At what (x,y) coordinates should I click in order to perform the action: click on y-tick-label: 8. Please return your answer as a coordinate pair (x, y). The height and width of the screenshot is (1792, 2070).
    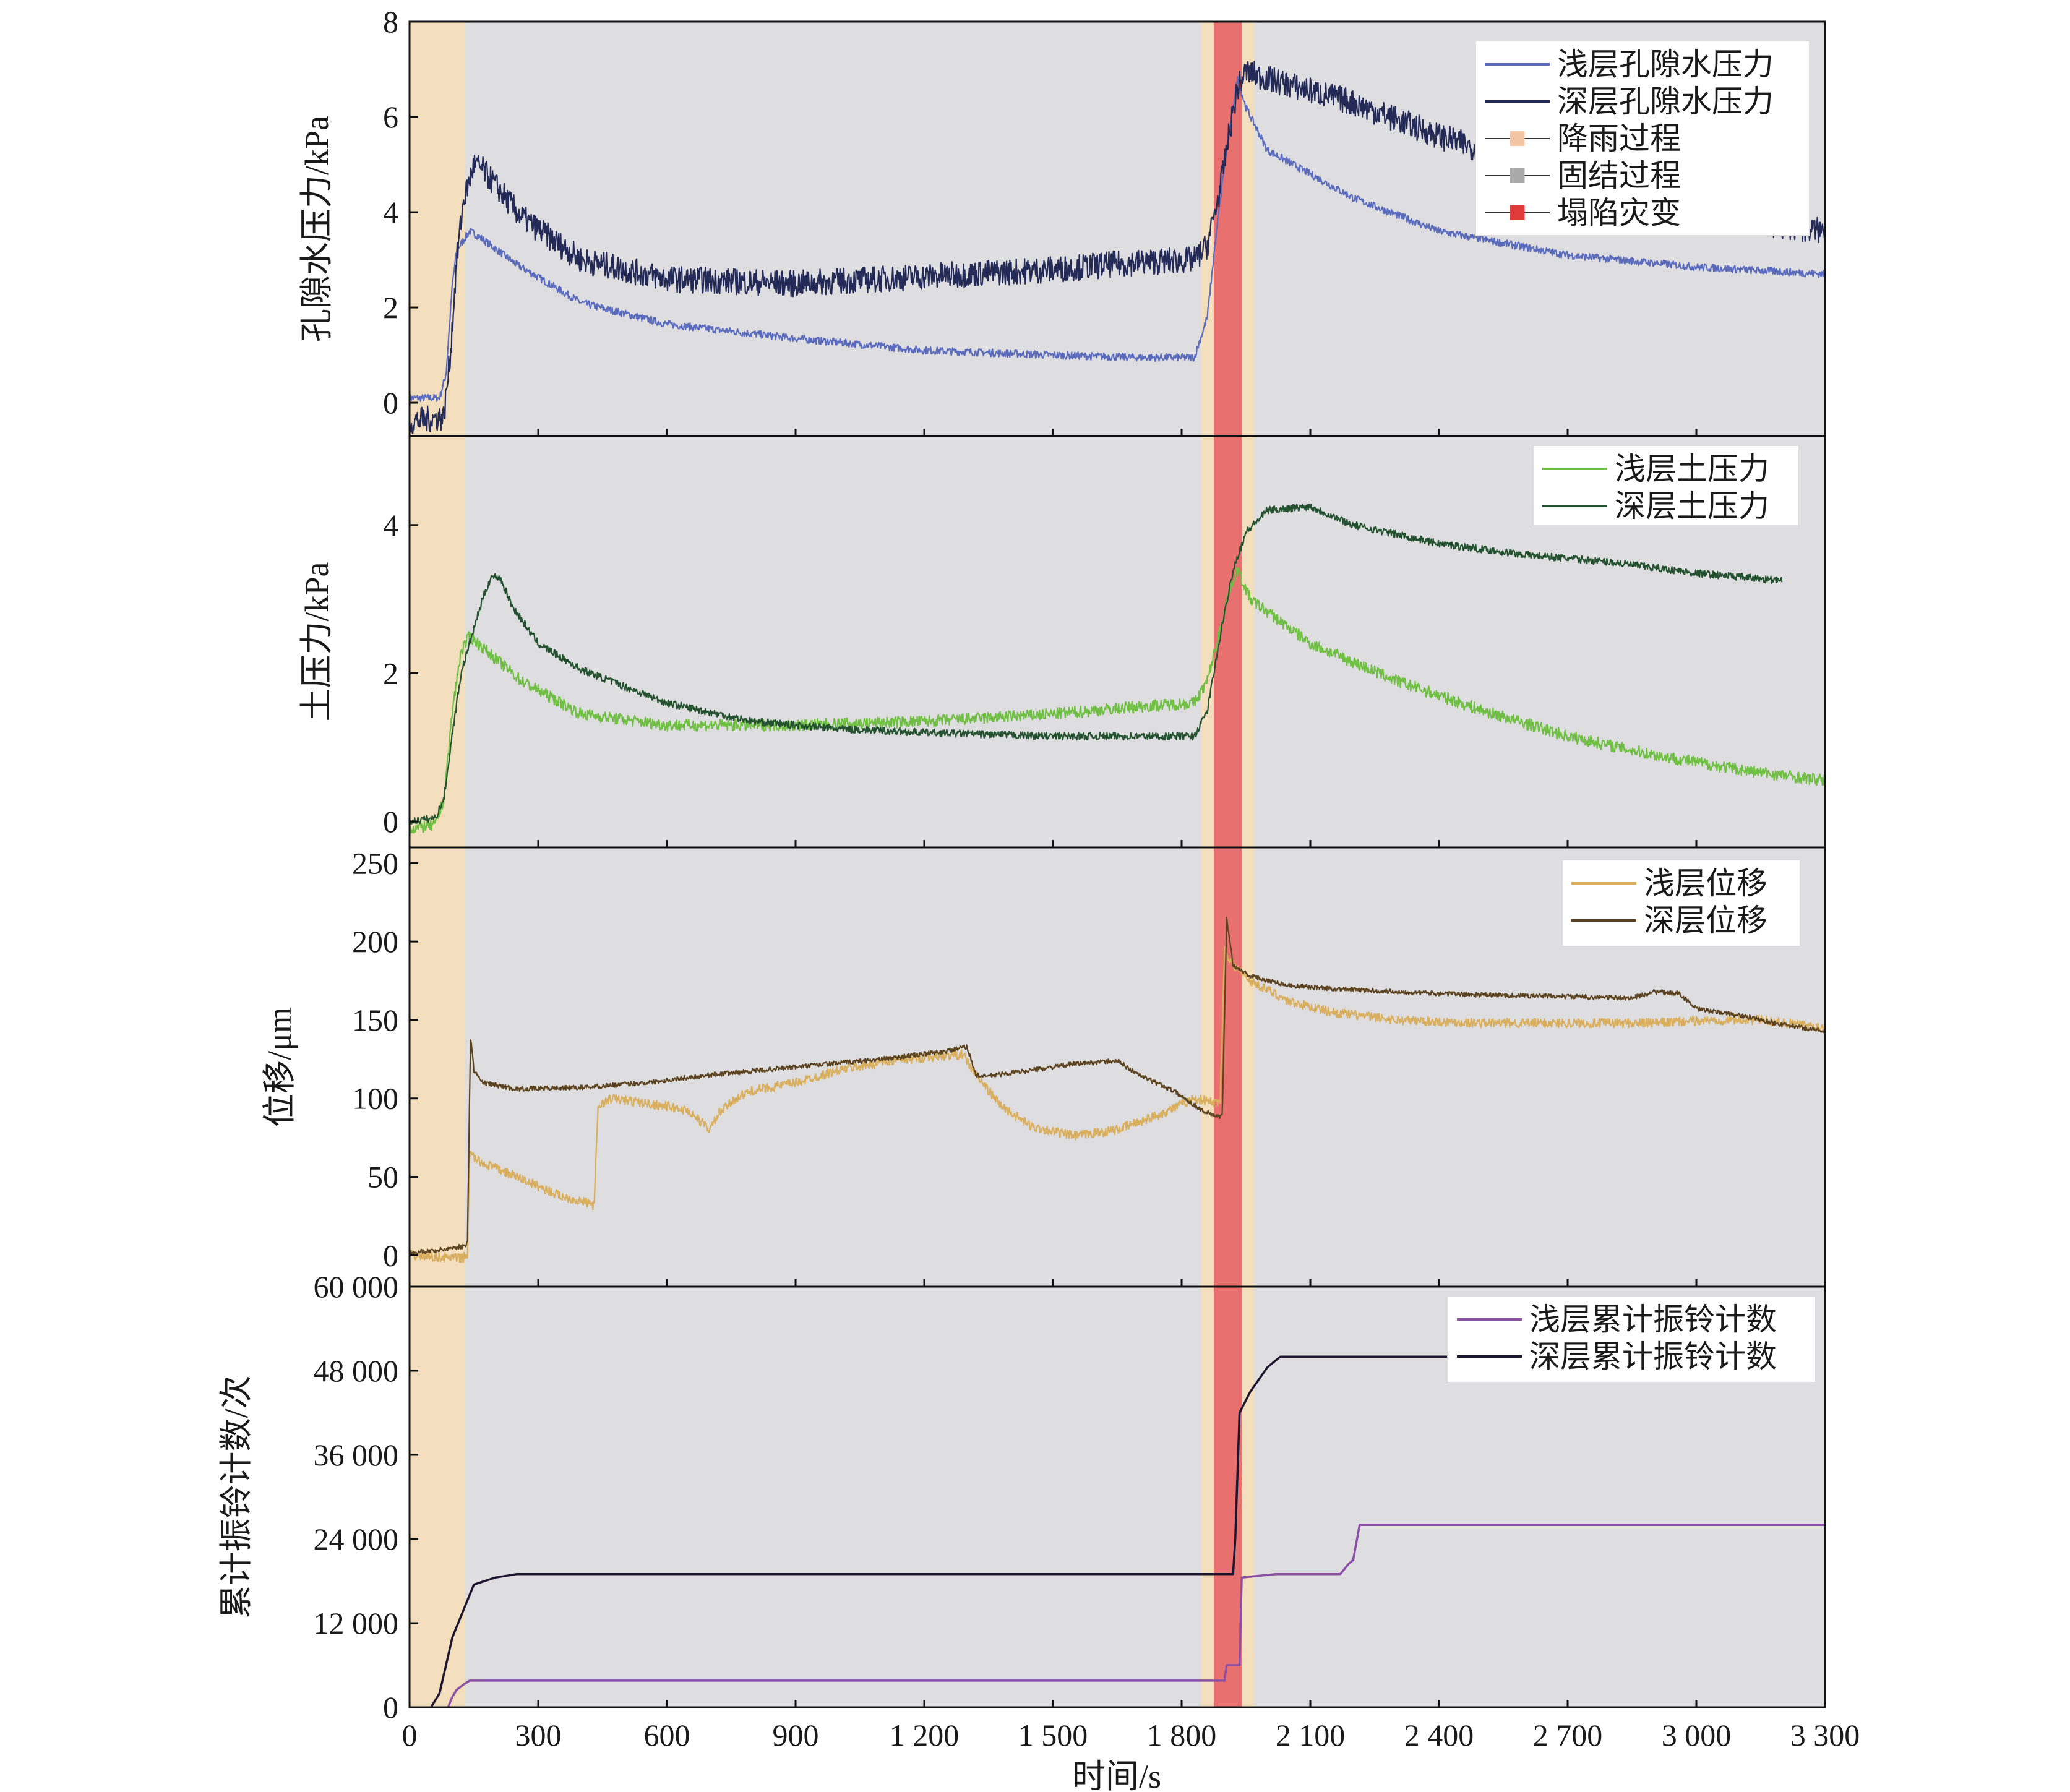
    Looking at the image, I should click on (390, 21).